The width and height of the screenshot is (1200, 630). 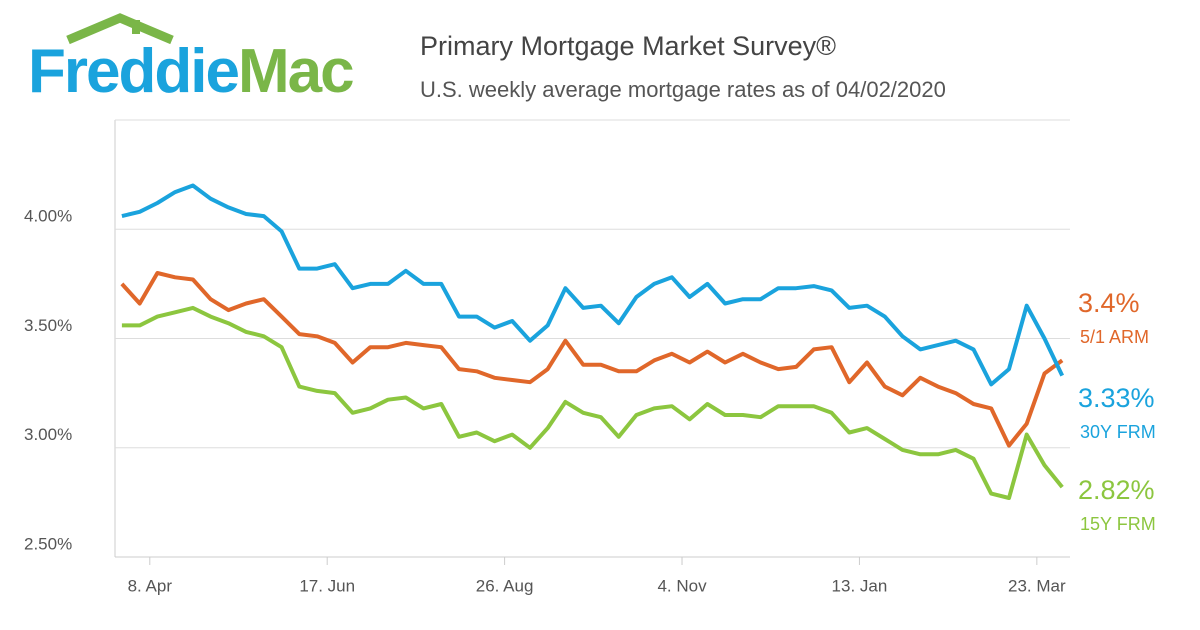 What do you see at coordinates (1109, 303) in the screenshot?
I see `end-value-label: 3.4%` at bounding box center [1109, 303].